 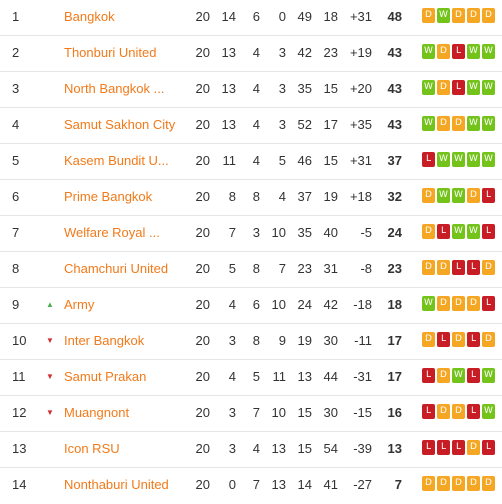 What do you see at coordinates (282, 160) in the screenshot?
I see `losses: 5` at bounding box center [282, 160].